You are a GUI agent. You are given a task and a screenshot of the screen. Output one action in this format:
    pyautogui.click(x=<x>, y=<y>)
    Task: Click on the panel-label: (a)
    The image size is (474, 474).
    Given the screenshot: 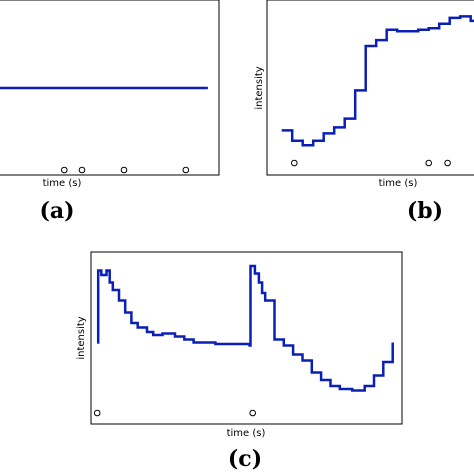 What is the action you would take?
    pyautogui.click(x=56, y=211)
    